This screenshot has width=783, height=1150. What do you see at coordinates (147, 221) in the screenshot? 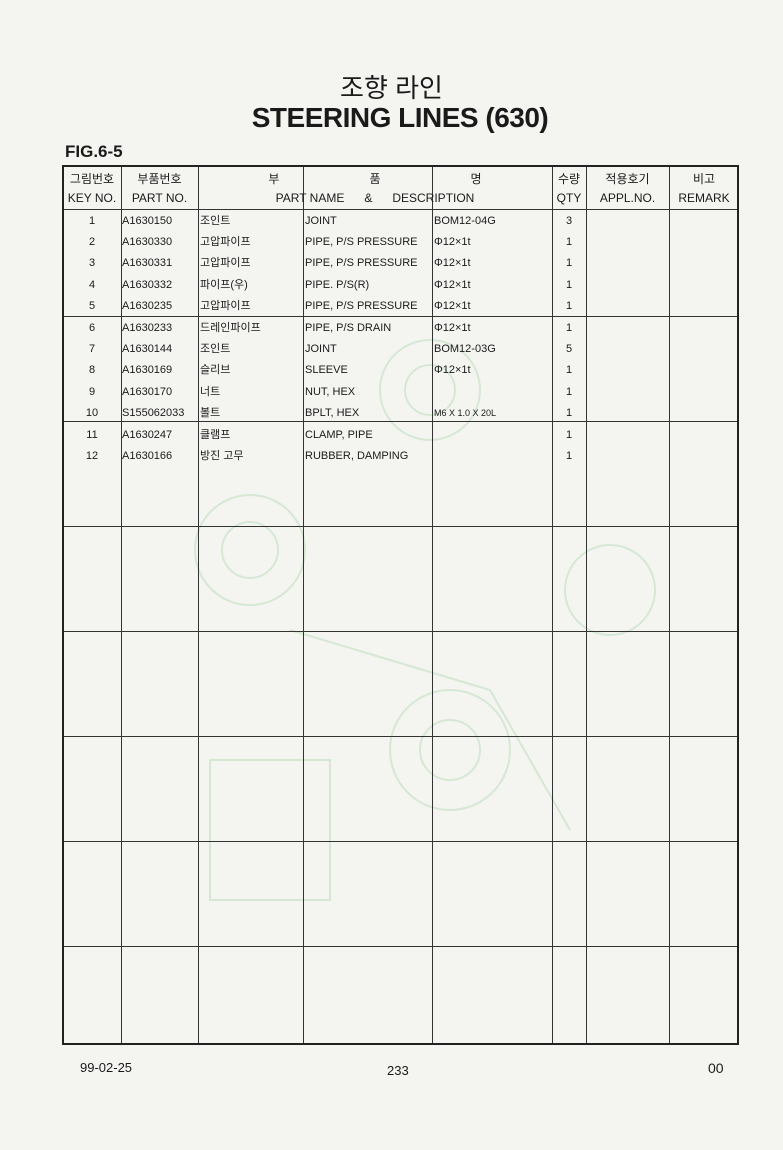
I see `cell-part: A1630150` at bounding box center [147, 221].